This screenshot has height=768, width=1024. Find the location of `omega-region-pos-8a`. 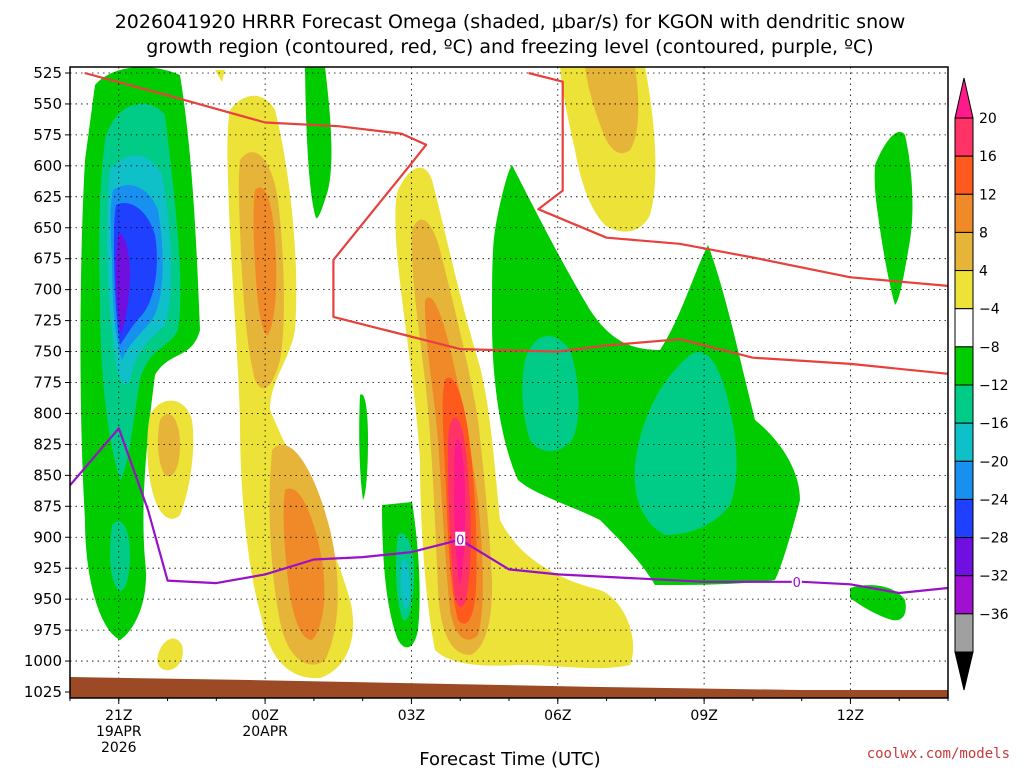

omega-region-pos-8a is located at coordinates (168, 445).